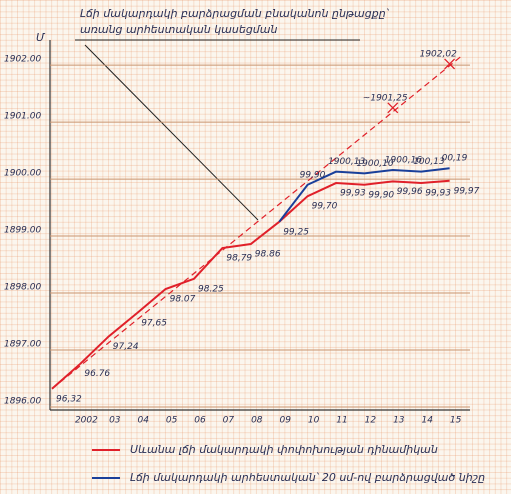 The image size is (511, 494). What do you see at coordinates (97, 374) in the screenshot?
I see `value-label: 96.76` at bounding box center [97, 374].